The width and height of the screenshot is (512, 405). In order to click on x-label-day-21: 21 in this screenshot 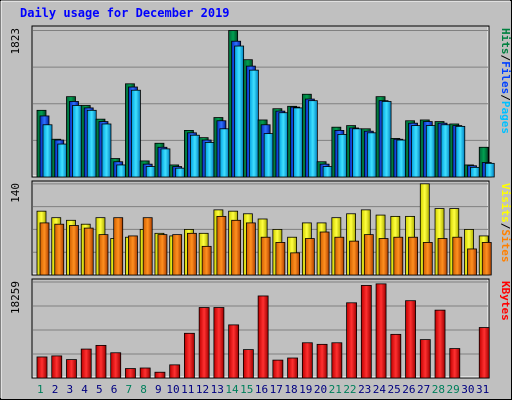, I will do `click(335, 389)`.